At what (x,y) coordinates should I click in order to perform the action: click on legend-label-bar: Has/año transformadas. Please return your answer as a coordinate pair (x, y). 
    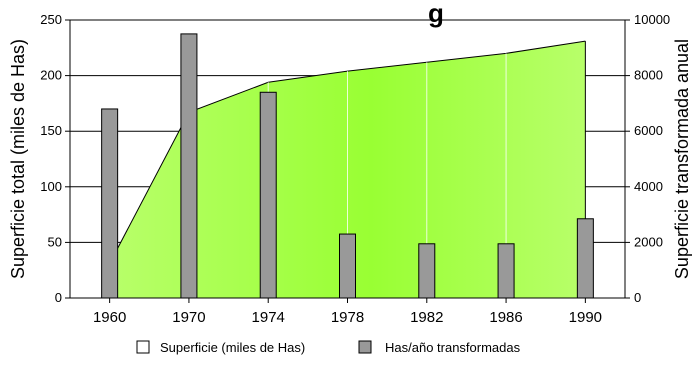
    Looking at the image, I should click on (453, 347).